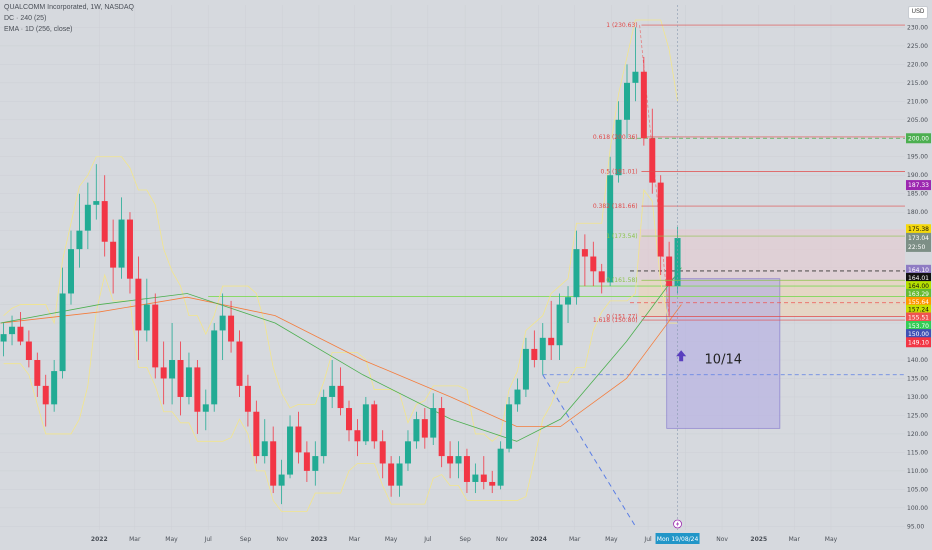  Describe the element at coordinates (282, 539) in the screenshot. I see `time-tick: Nov` at that location.